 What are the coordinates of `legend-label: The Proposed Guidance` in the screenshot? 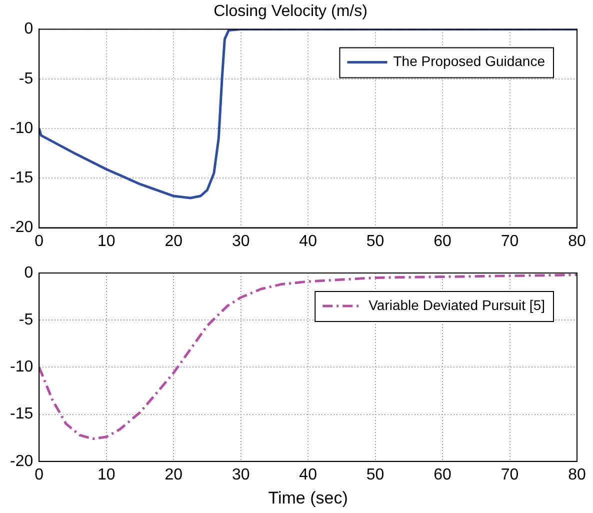 It's located at (469, 61).